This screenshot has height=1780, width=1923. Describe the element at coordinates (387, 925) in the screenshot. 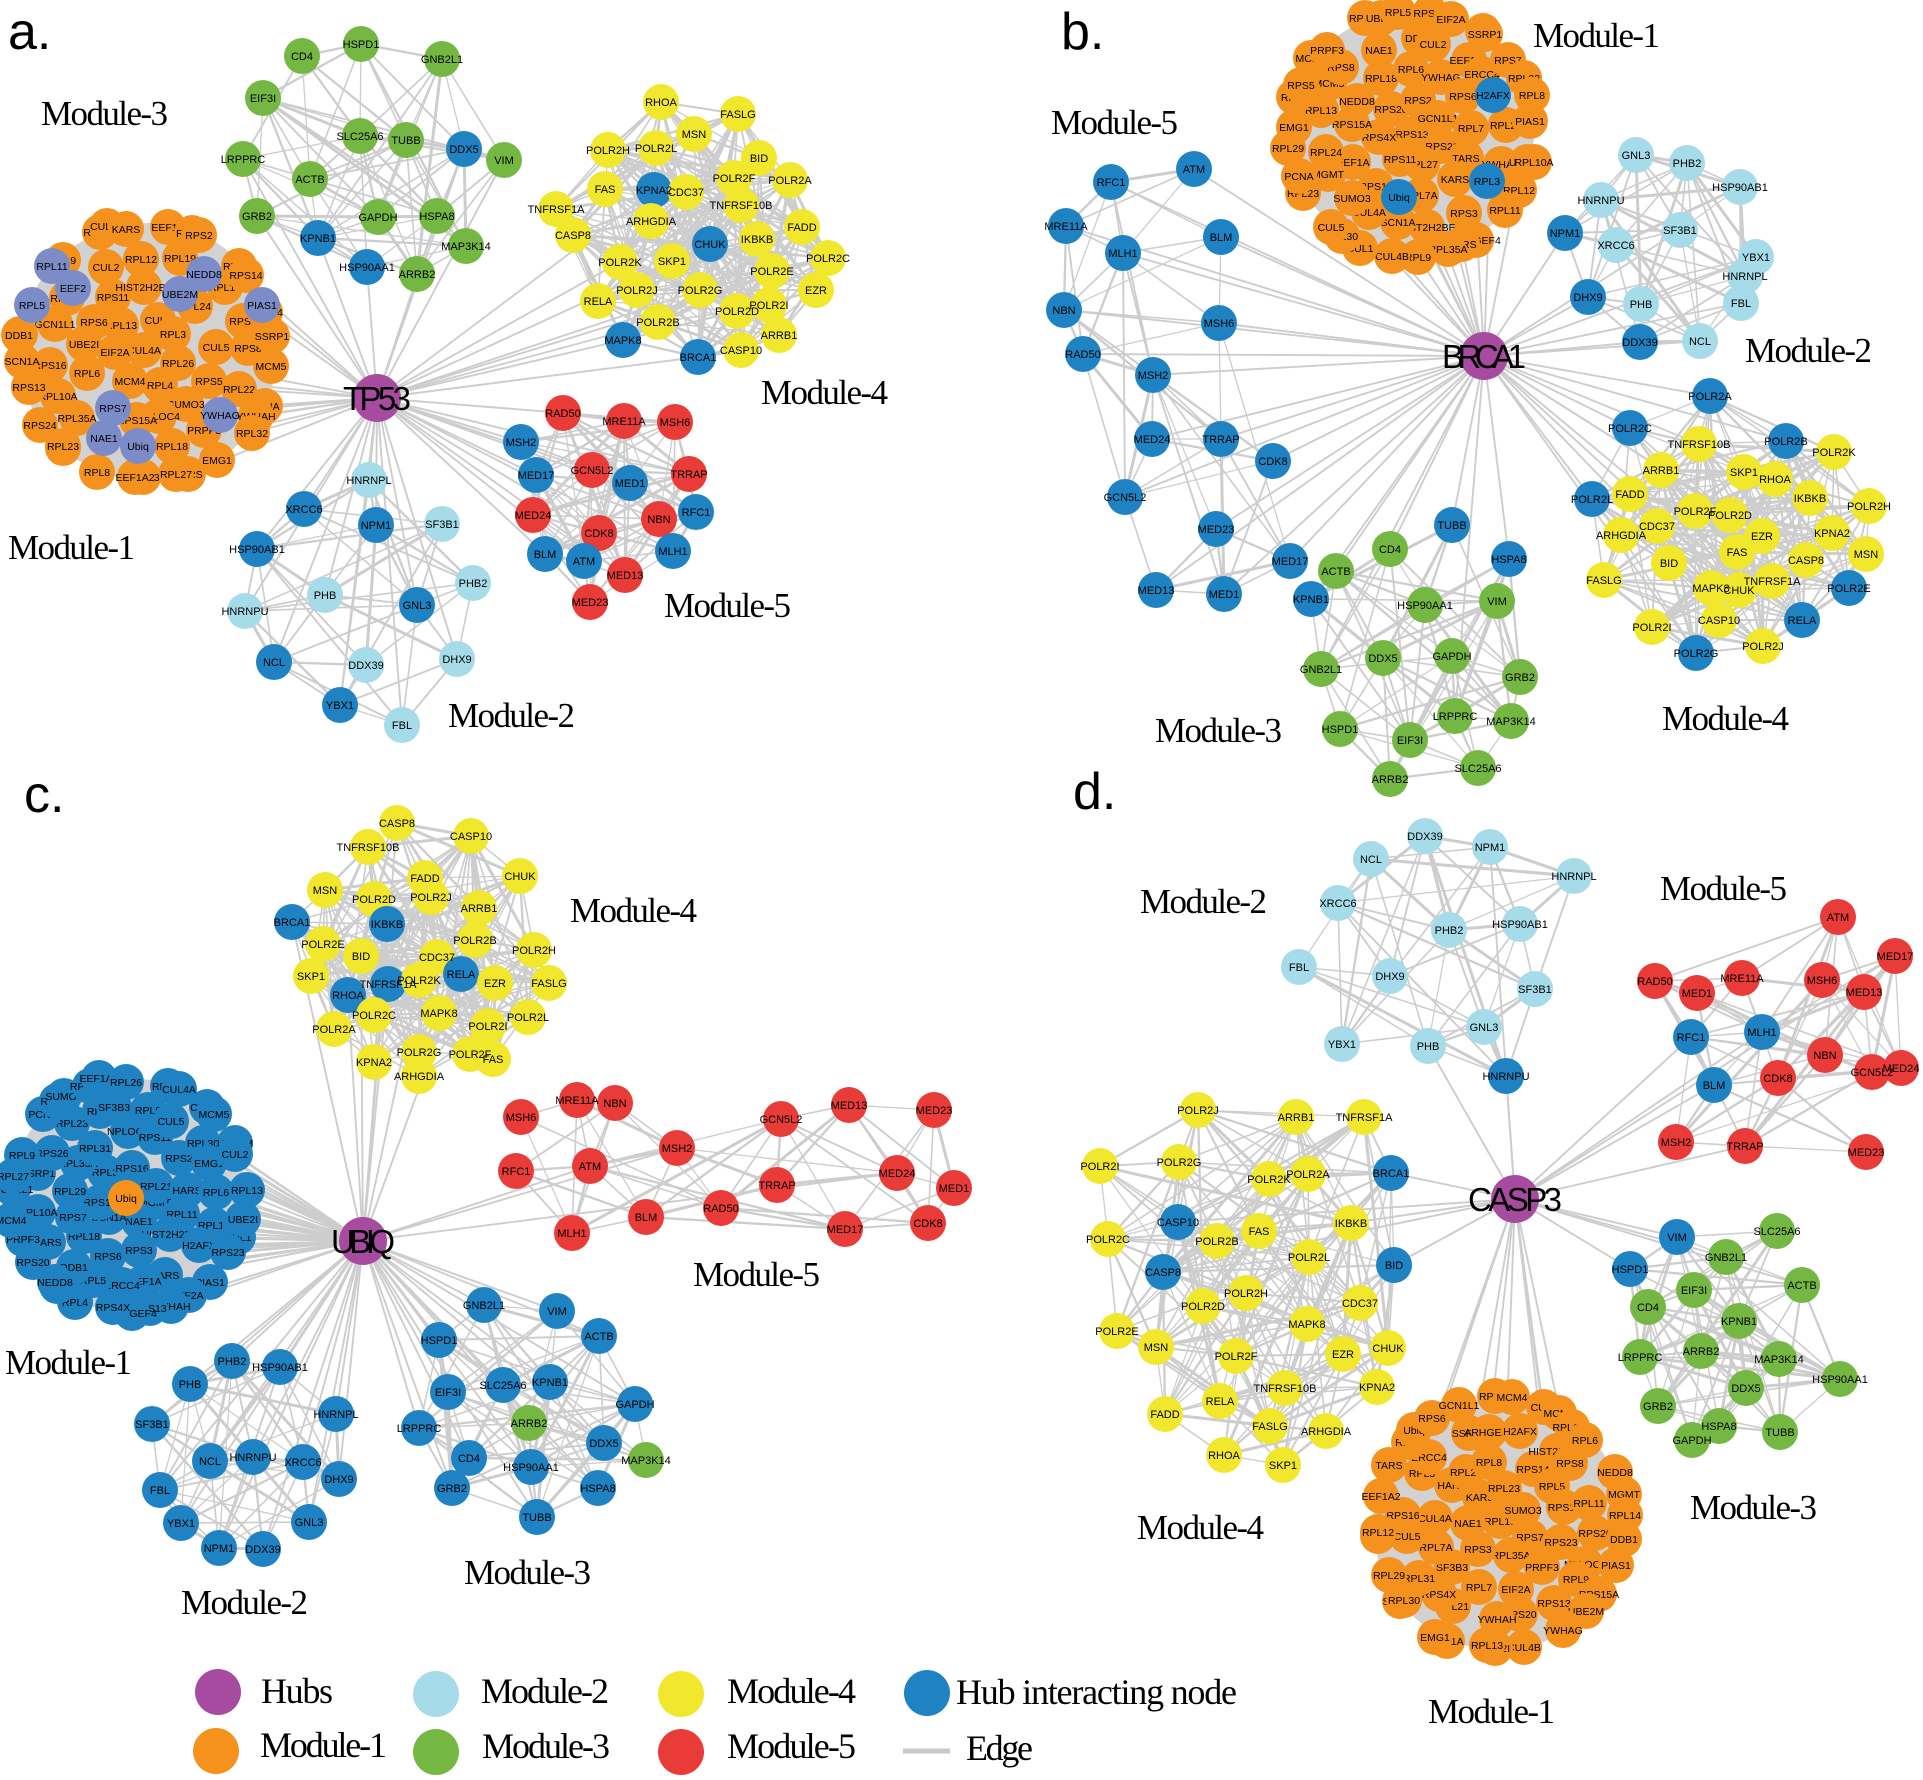

I see `svg-text: IKBKB` at that location.